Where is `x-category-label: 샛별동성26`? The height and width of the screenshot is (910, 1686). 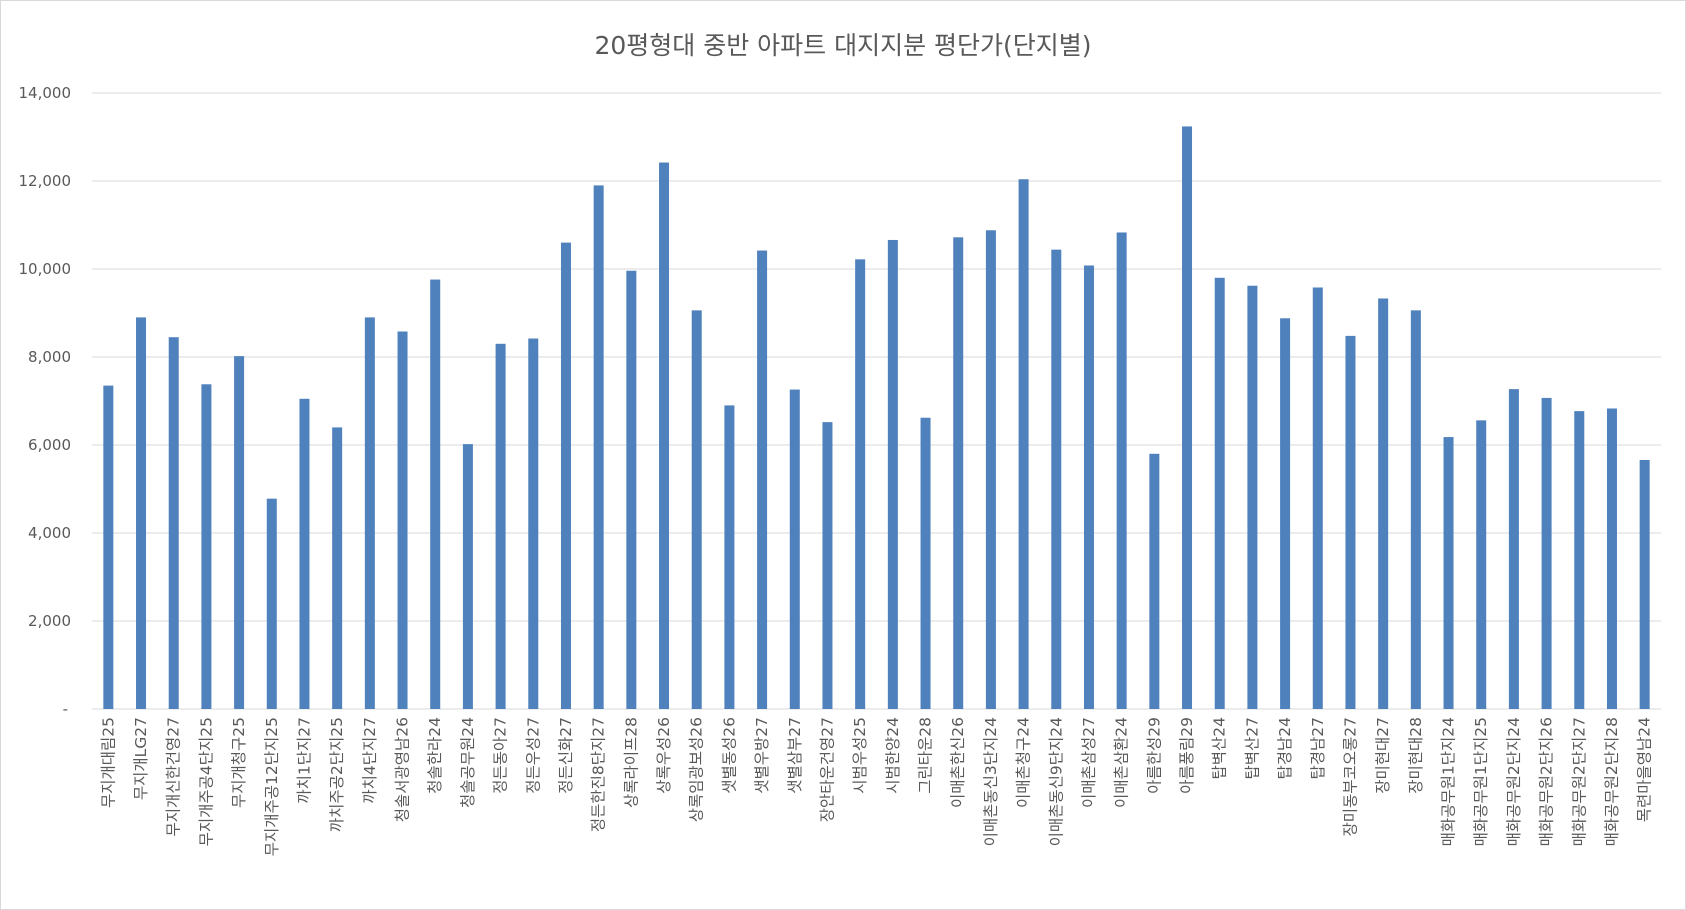 x-category-label: 샛별동성26 is located at coordinates (729, 755).